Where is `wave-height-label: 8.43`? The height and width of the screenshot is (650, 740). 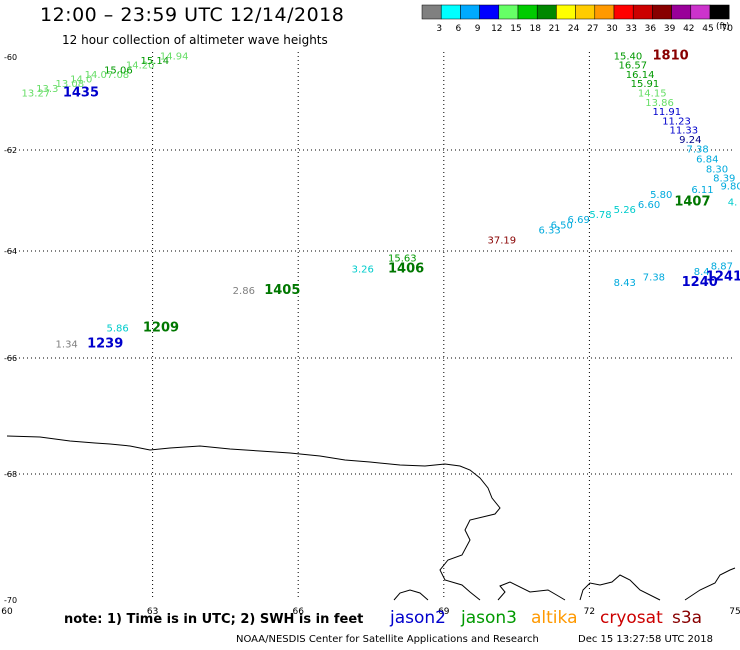
wave-height-label: 8.43 is located at coordinates (625, 283).